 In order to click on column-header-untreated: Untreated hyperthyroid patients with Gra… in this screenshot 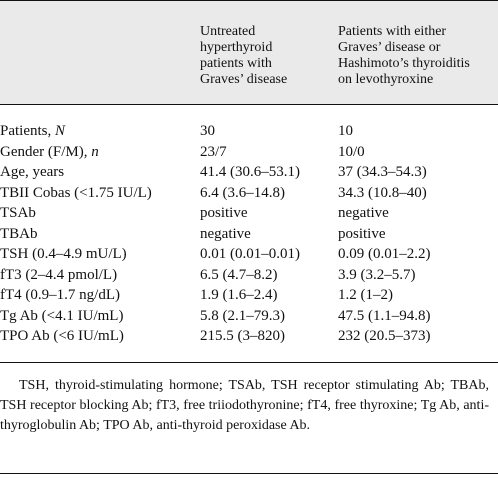, I will do `click(244, 55)`.